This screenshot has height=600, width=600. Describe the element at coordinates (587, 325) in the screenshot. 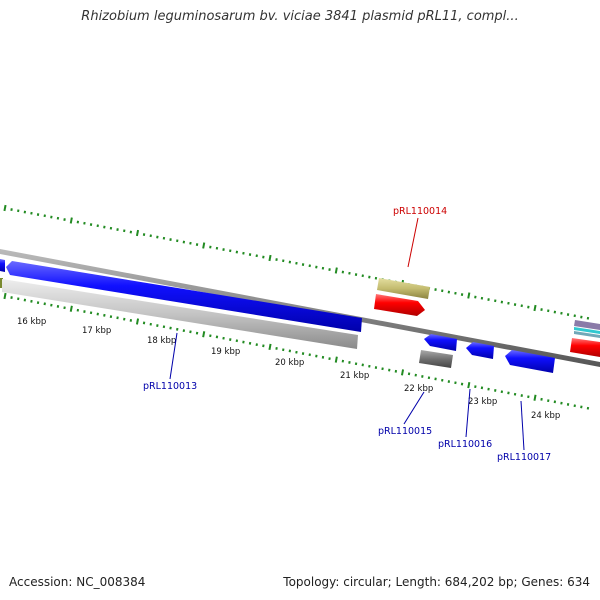

I see `edge-feature-purple` at that location.